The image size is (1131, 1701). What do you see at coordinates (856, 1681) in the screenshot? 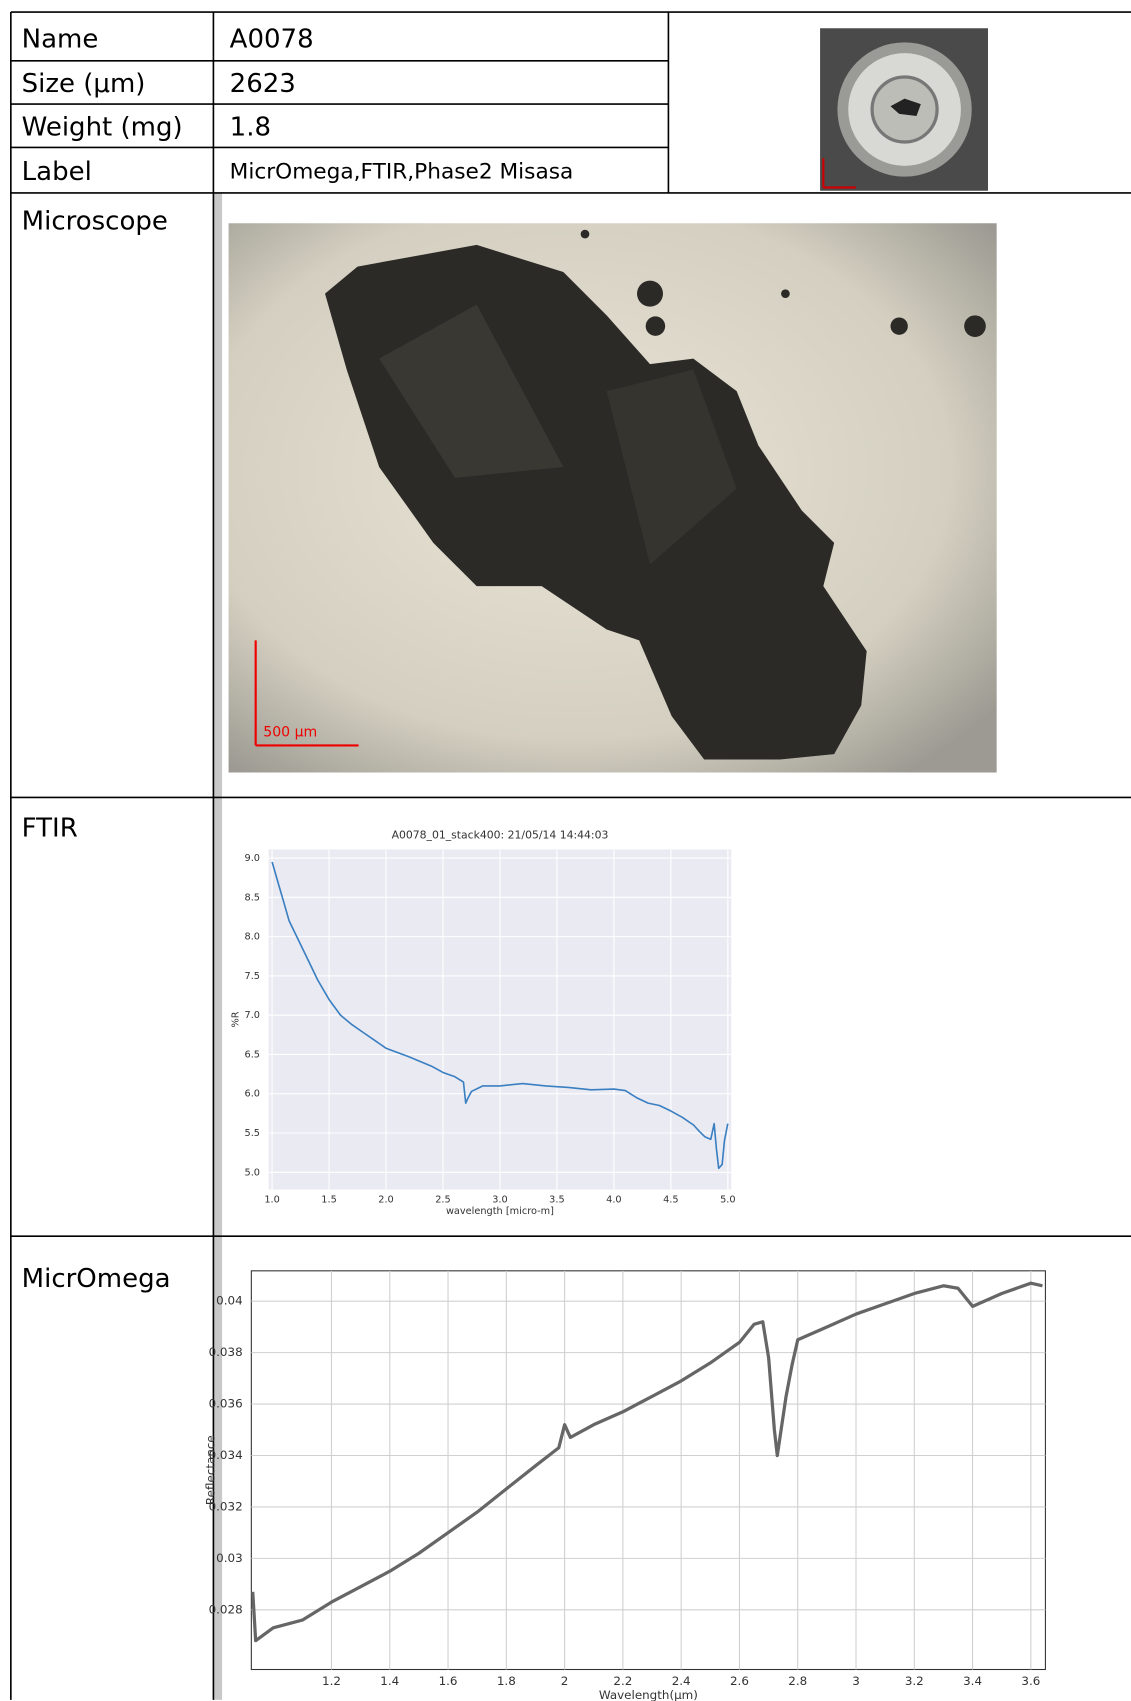
I see `x-tick-label: 3` at bounding box center [856, 1681].